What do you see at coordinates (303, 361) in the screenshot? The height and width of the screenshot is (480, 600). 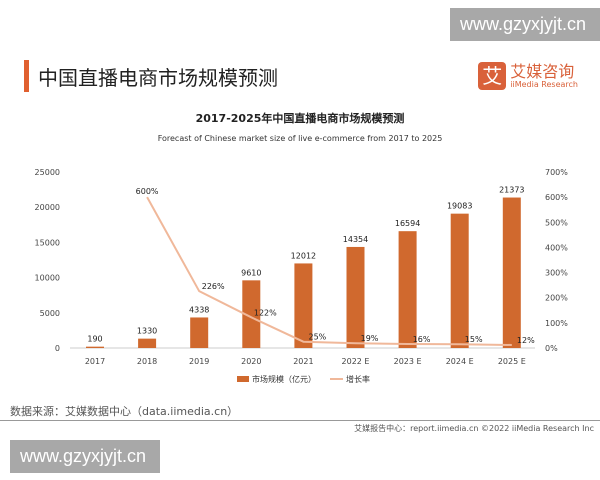 I see `x-tick: 2021` at bounding box center [303, 361].